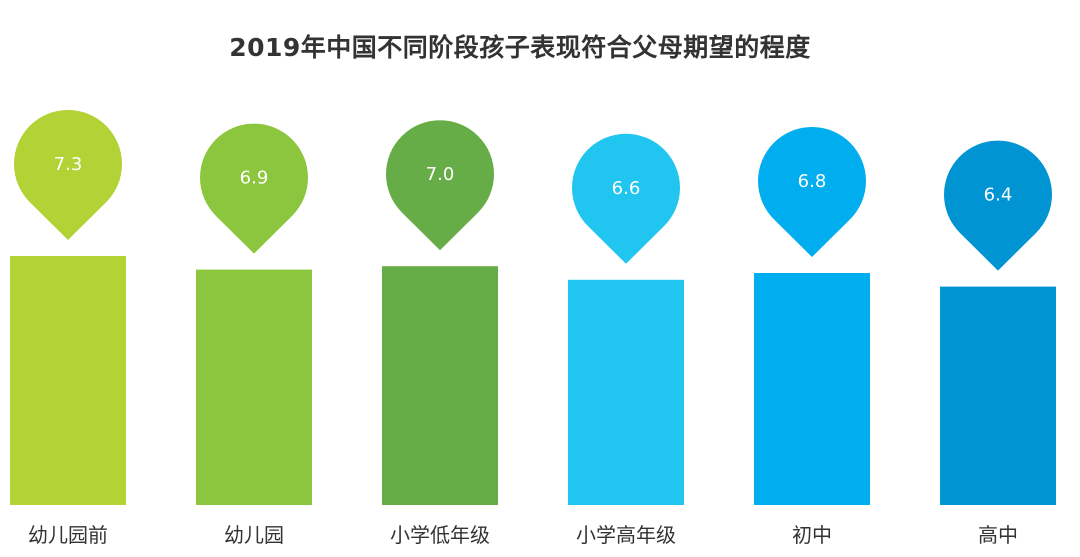 Image resolution: width=1080 pixels, height=557 pixels. I want to click on category-label-3: 小学低年级, so click(440, 535).